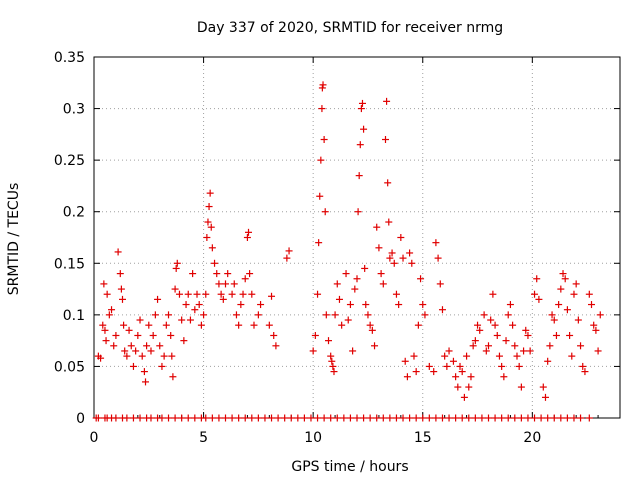 Image resolution: width=640 pixels, height=480 pixels. I want to click on x-tick-label: 15, so click(423, 438).